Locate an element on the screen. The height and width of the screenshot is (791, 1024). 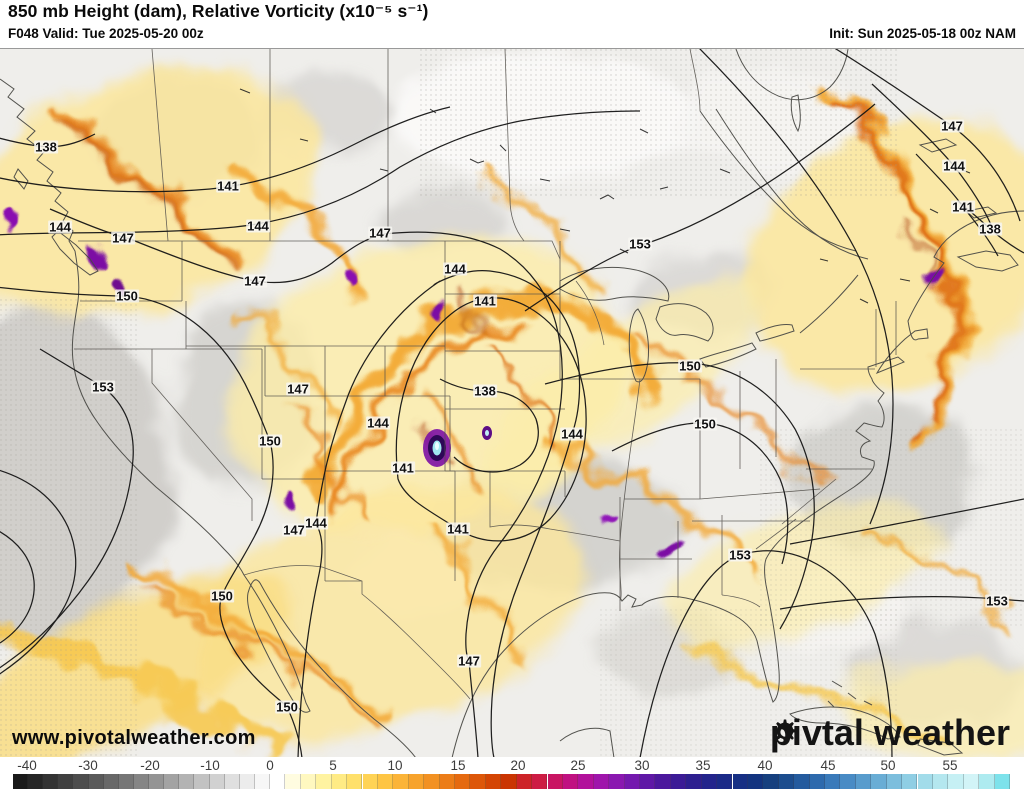
colorbar-tick-label: 10 is located at coordinates (395, 765).